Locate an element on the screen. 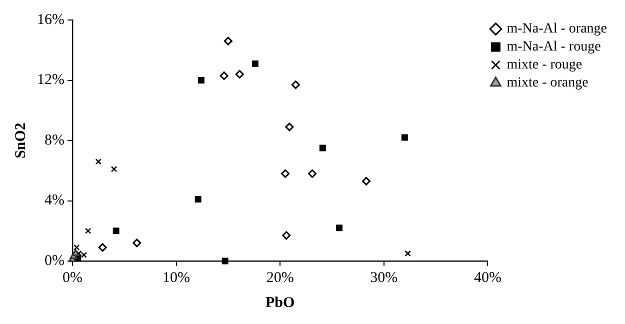  x-tick-label: 10% is located at coordinates (176, 278).